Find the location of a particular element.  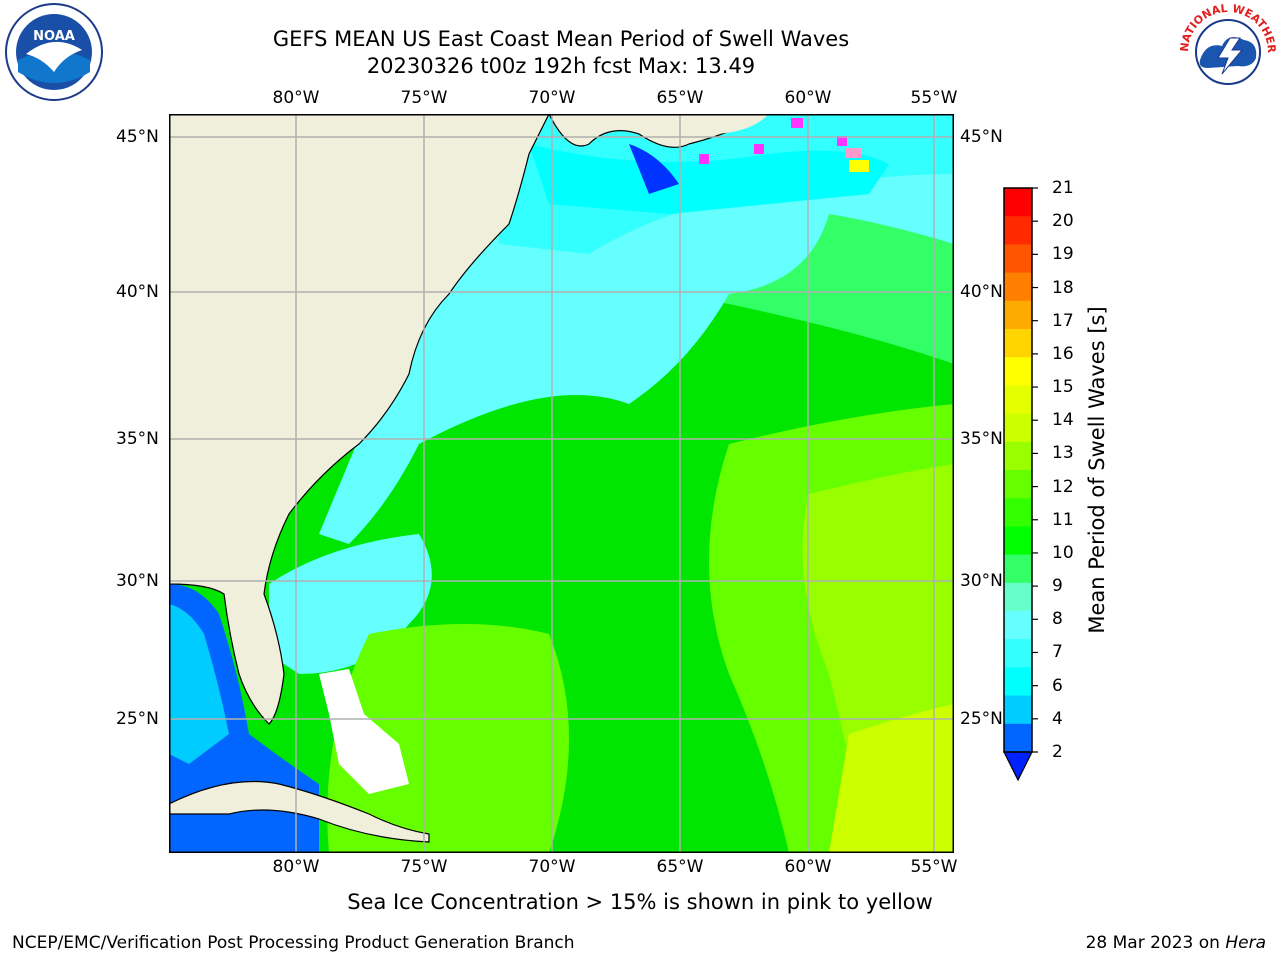

lon-label-bottom-55w: 55°W is located at coordinates (934, 867).